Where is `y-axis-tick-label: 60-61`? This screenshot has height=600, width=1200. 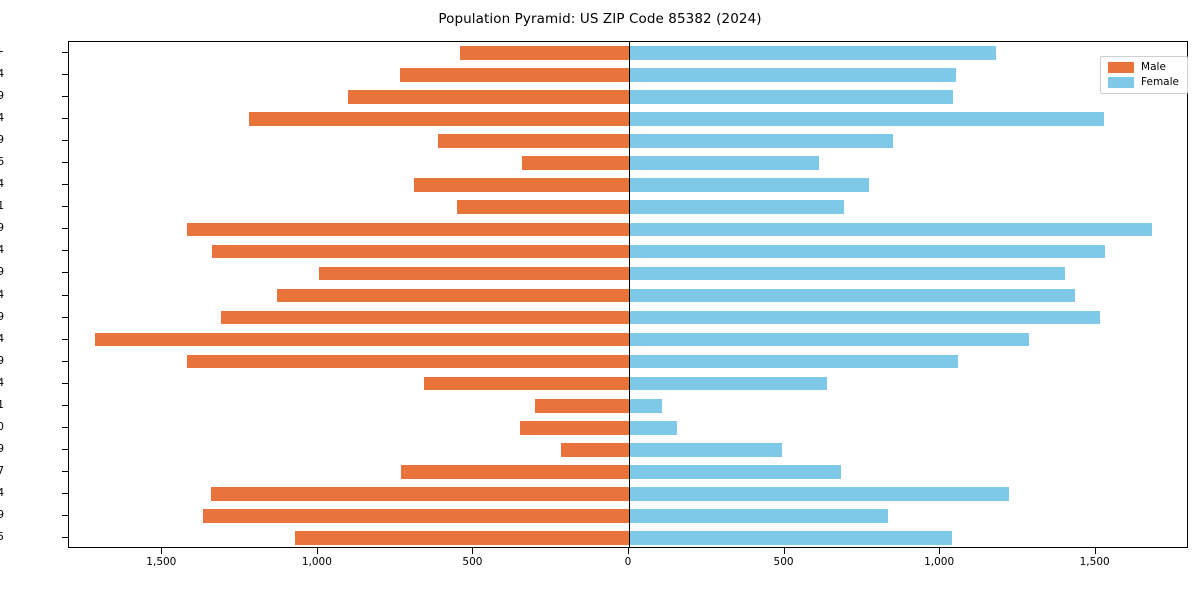
y-axis-tick-label: 60-61 is located at coordinates (2, 206).